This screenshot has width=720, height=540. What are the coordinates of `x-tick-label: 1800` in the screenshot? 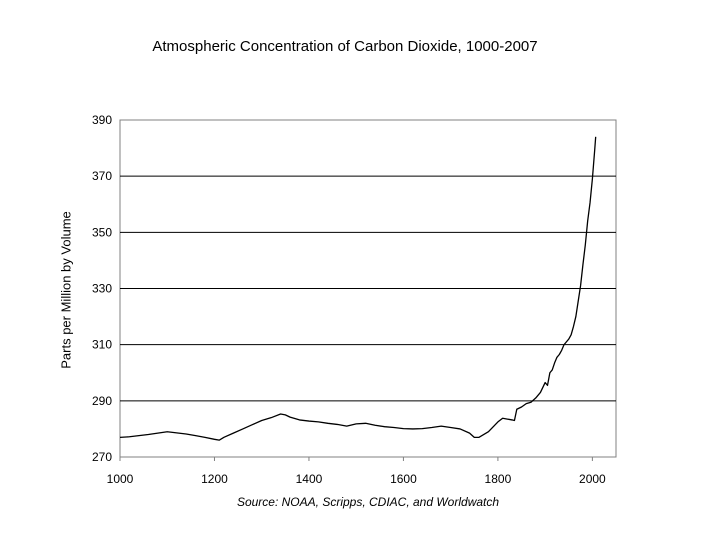 It's located at (498, 479).